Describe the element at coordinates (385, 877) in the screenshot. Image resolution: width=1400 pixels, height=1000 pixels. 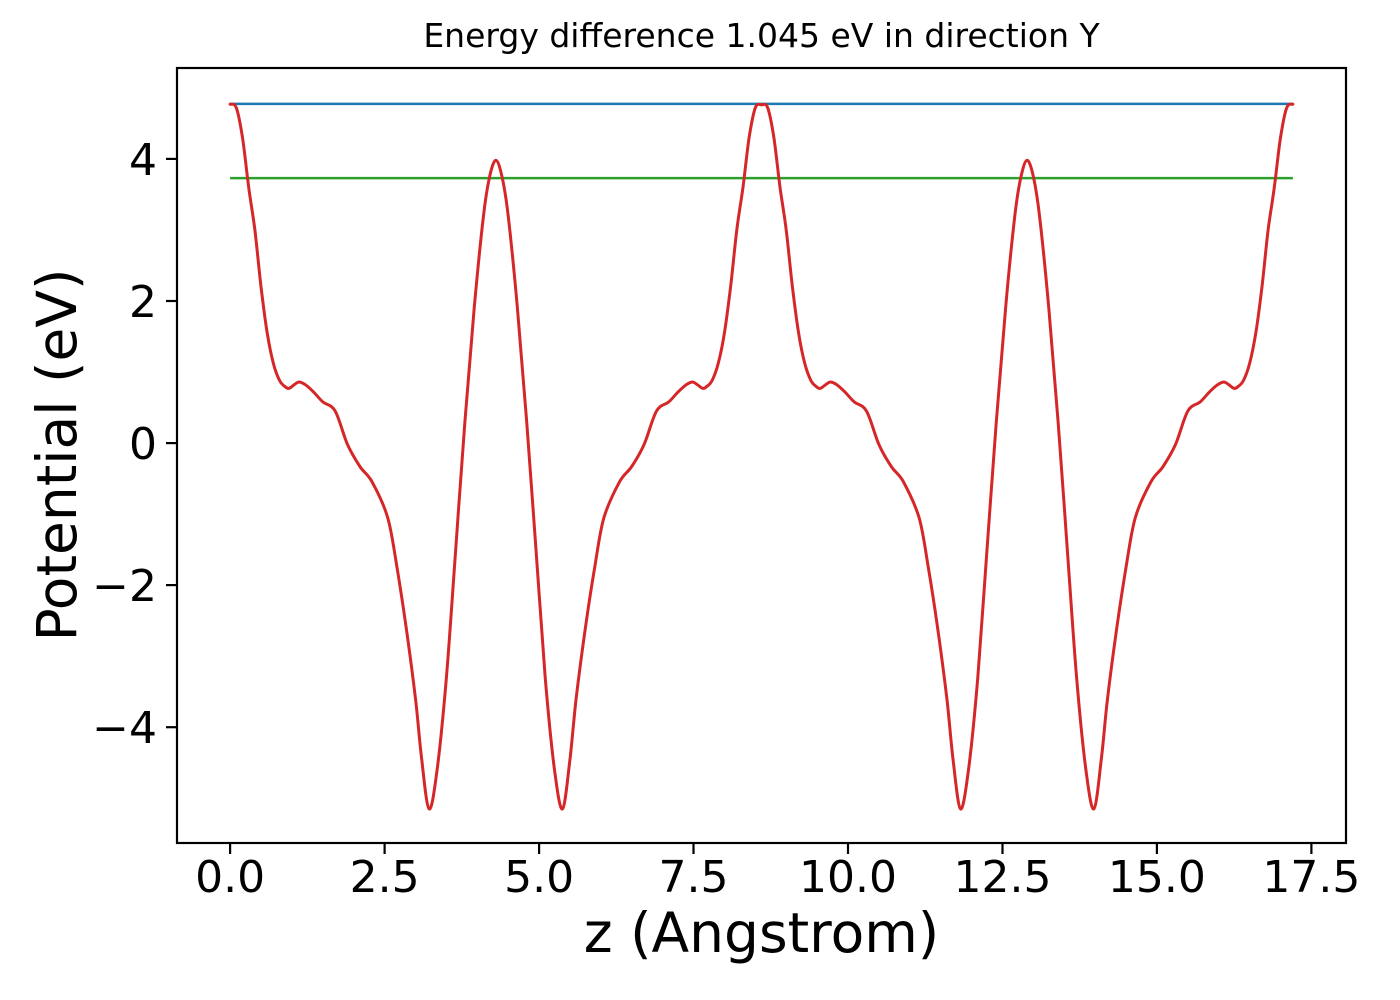
I see `x-tick-label: 2.5` at that location.